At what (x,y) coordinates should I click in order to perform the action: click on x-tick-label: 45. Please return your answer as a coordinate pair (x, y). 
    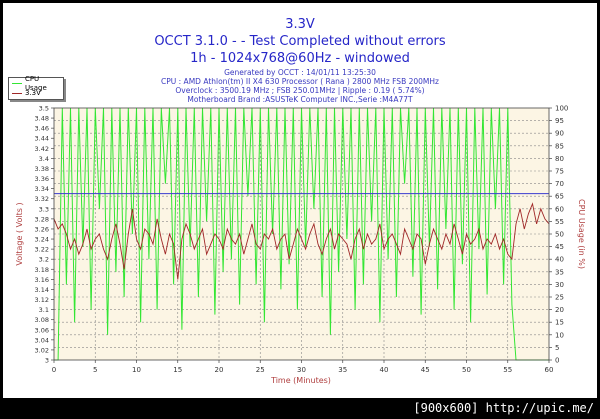
    Looking at the image, I should click on (425, 370).